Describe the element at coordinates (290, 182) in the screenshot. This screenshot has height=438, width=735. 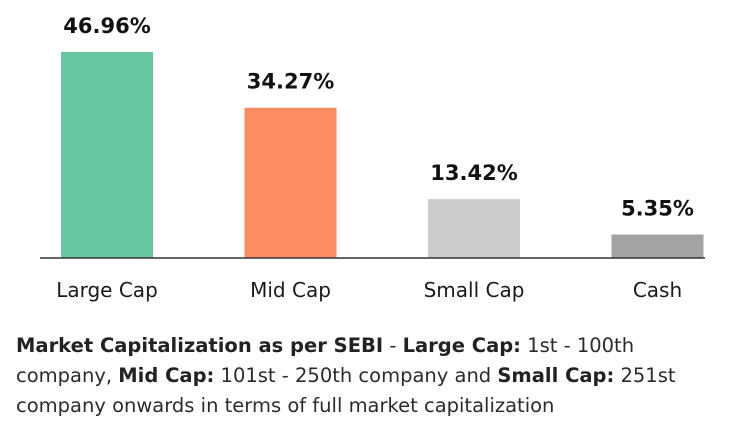
I see `bar-mid-cap` at that location.